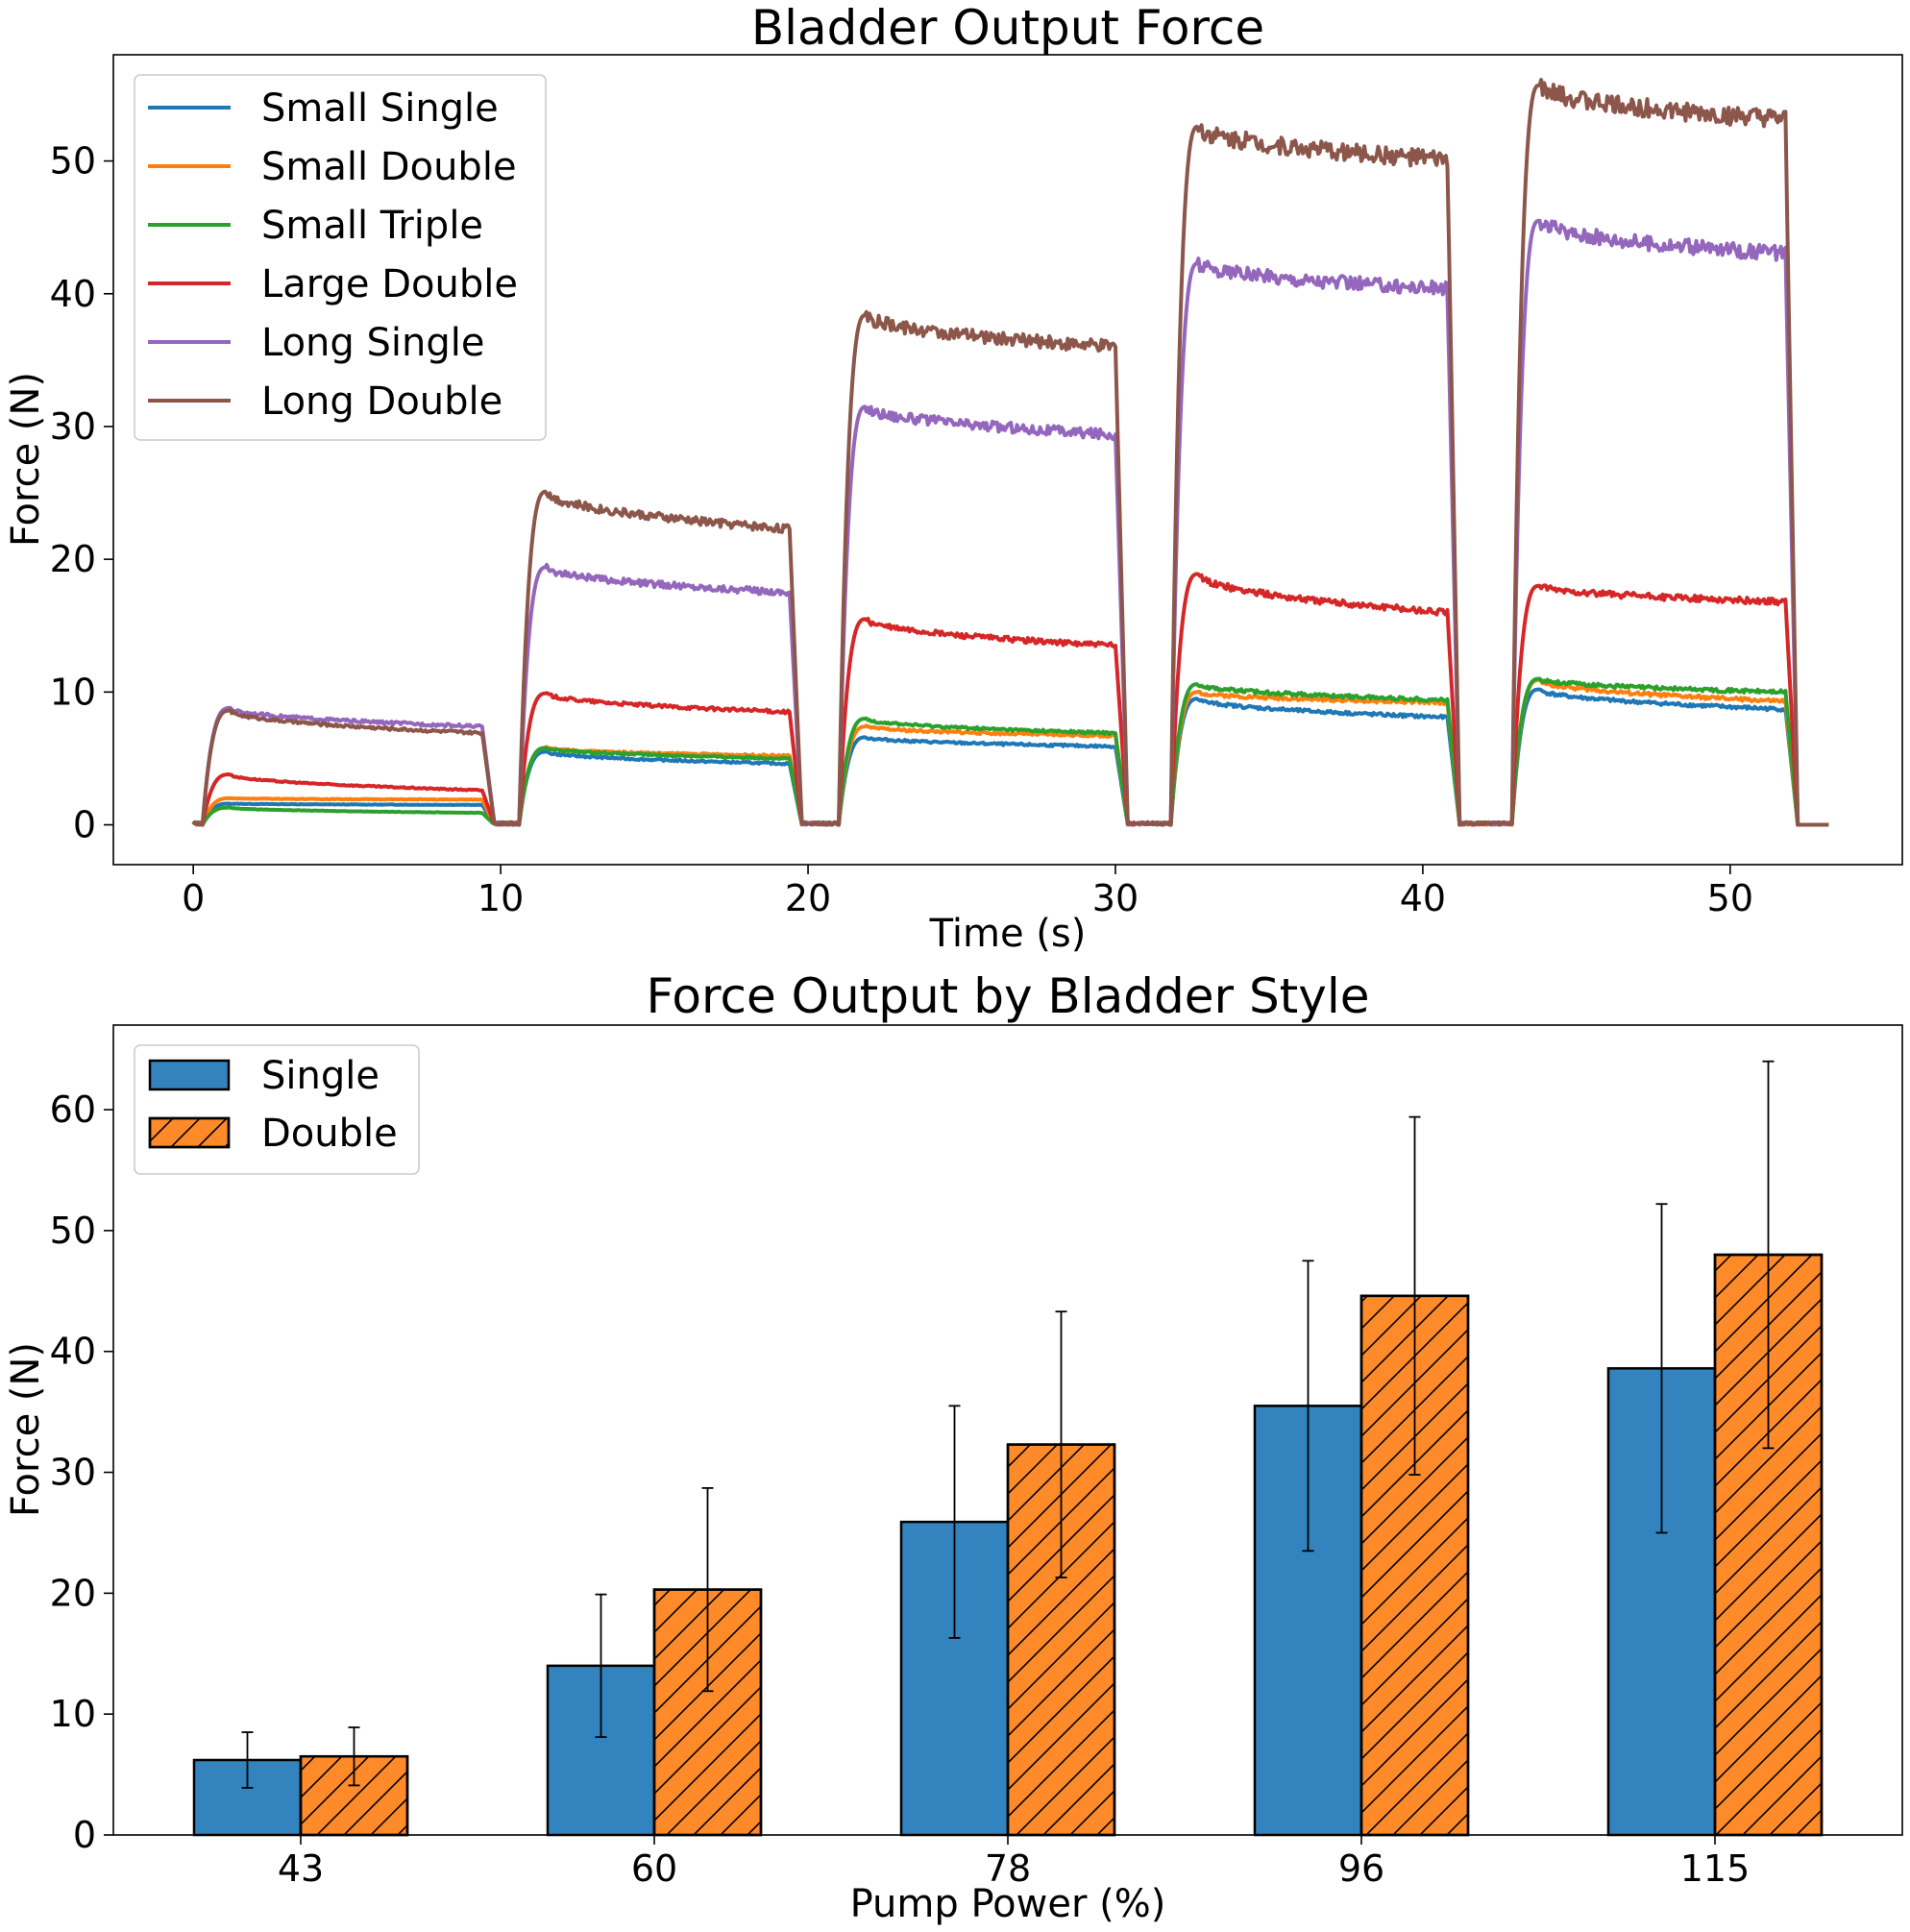  Describe the element at coordinates (26, 459) in the screenshot. I see `chart1-y-axis-label: Force (N)` at that location.